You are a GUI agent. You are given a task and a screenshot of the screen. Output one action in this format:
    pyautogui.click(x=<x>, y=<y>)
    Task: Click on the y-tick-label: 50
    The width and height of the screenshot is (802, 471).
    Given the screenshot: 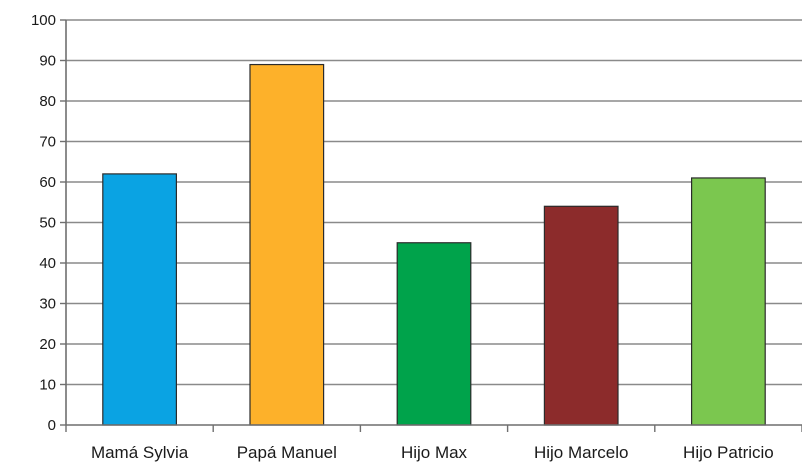 What is the action you would take?
    pyautogui.click(x=47, y=223)
    